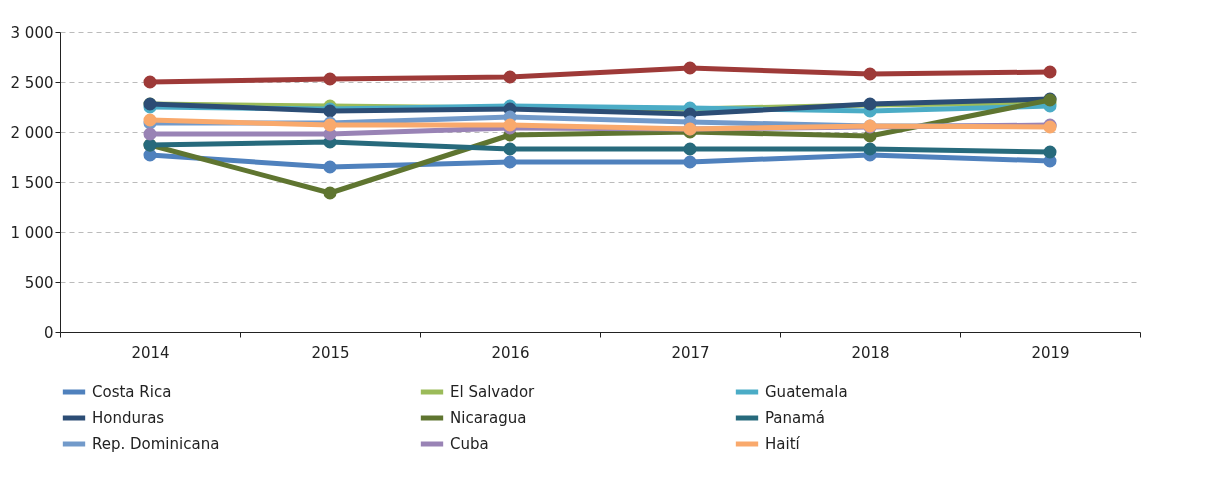 The image size is (1206, 478). What do you see at coordinates (150, 352) in the screenshot?
I see `x-tick-label: 2014` at bounding box center [150, 352].